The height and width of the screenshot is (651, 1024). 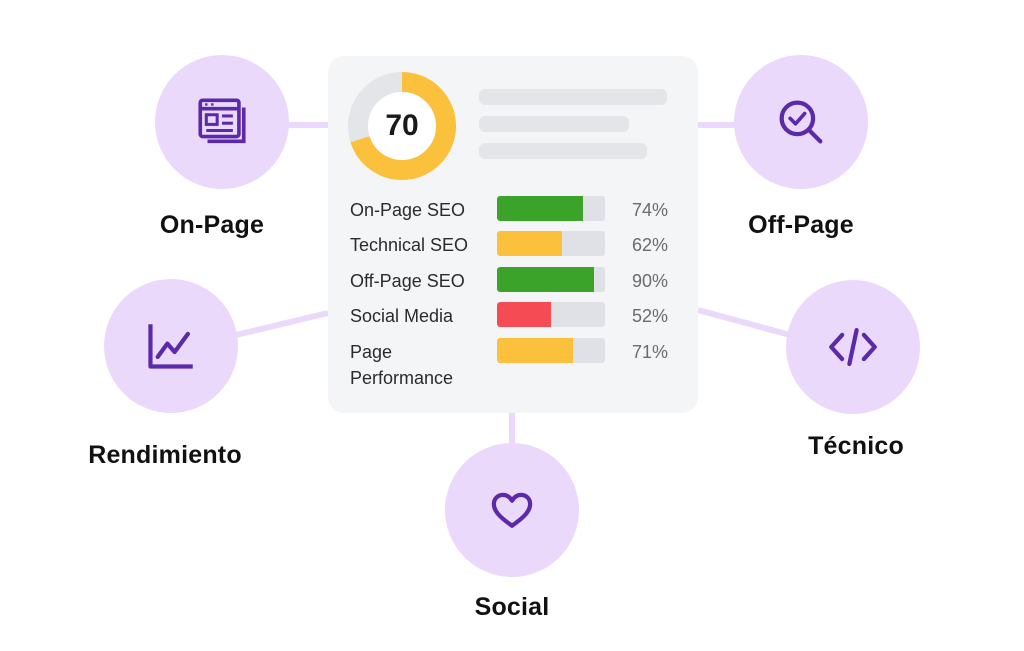 I want to click on browser-window-icon, so click(x=222, y=121).